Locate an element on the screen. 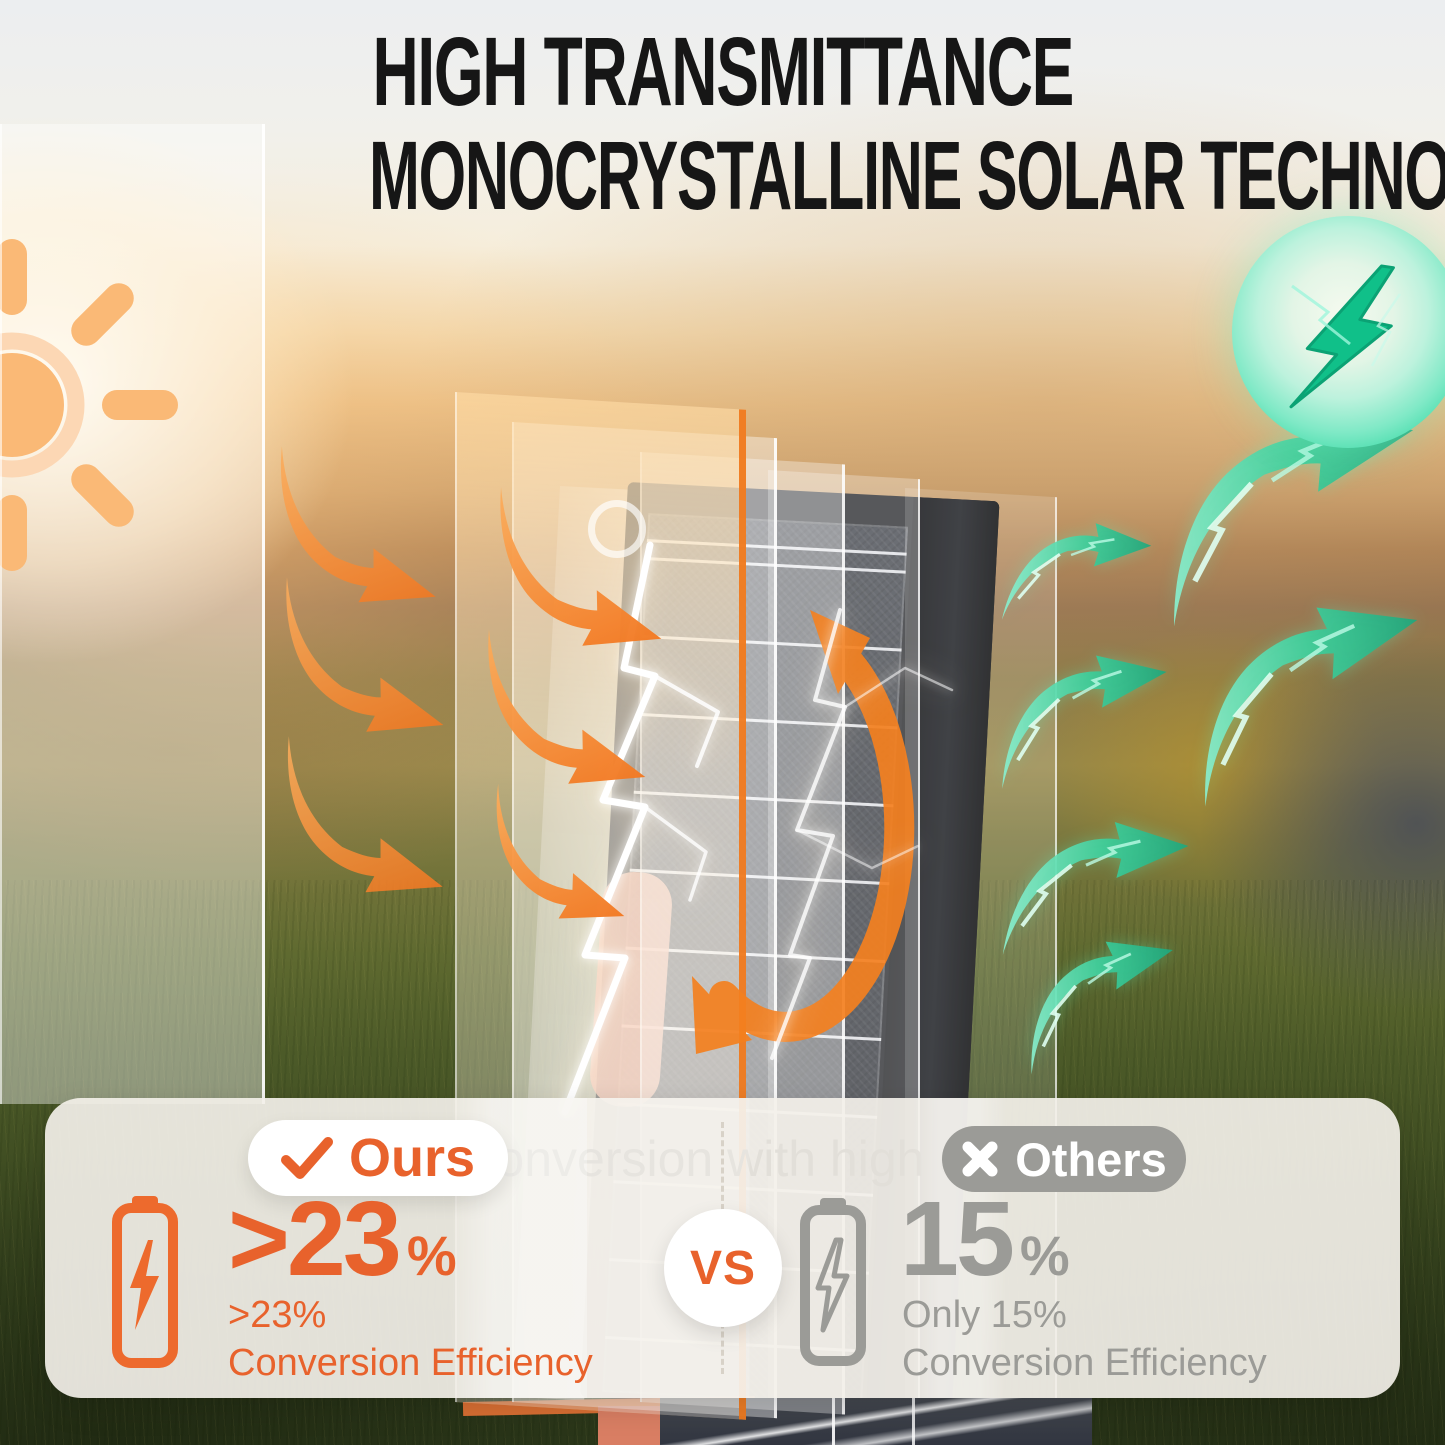 The width and height of the screenshot is (1445, 1445). others-value: 15% is located at coordinates (985, 1239).